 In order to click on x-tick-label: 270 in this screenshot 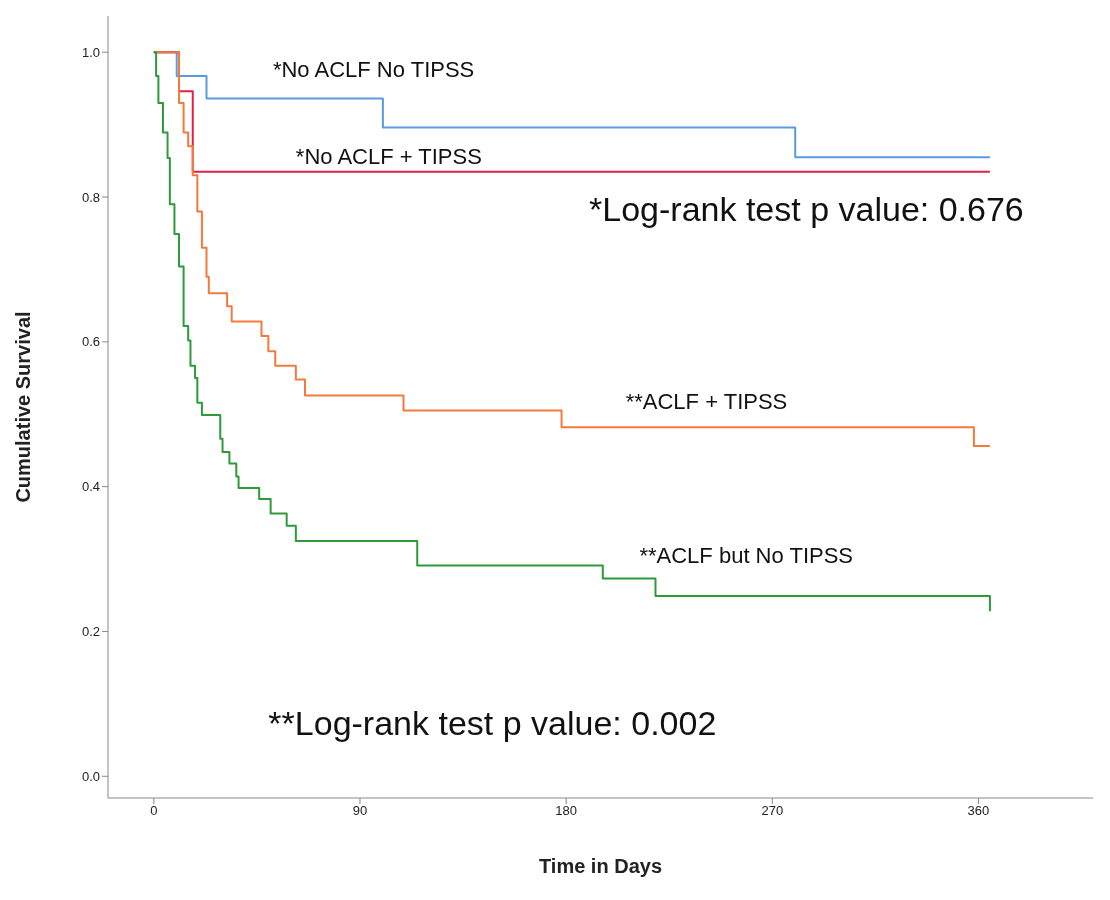, I will do `click(772, 811)`.